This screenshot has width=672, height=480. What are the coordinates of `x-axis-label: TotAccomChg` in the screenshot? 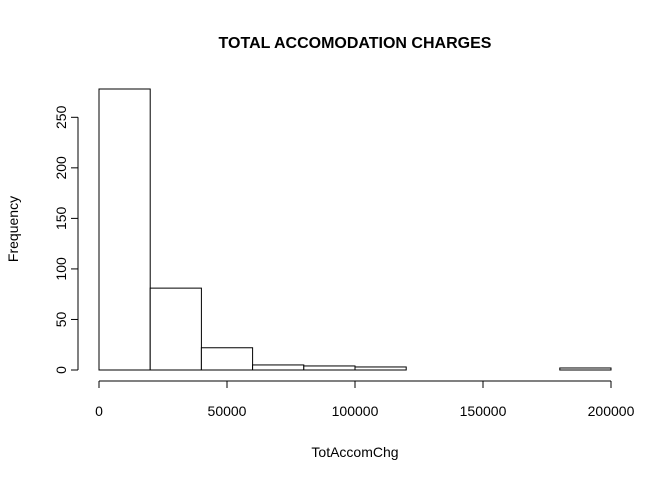 It's located at (354, 452).